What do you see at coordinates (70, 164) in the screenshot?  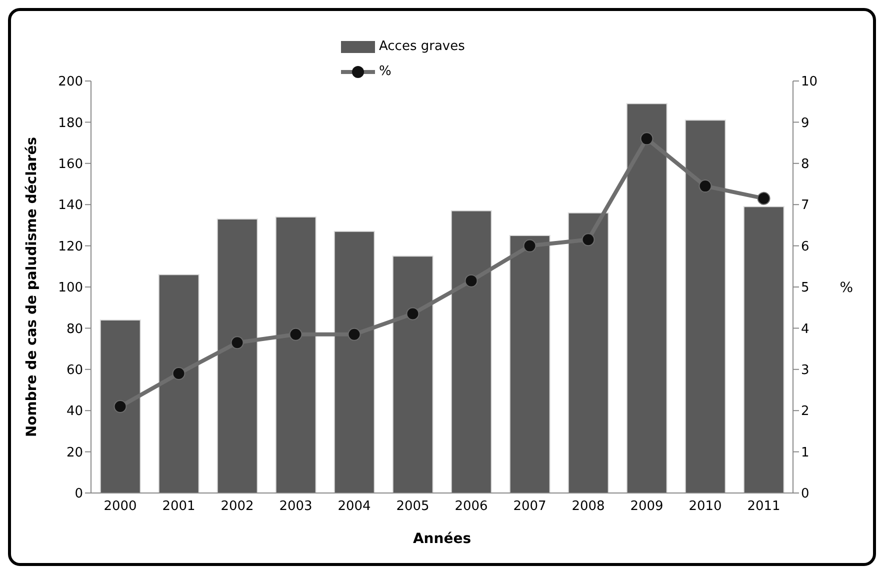 I see `y-tick-label: 160` at bounding box center [70, 164].